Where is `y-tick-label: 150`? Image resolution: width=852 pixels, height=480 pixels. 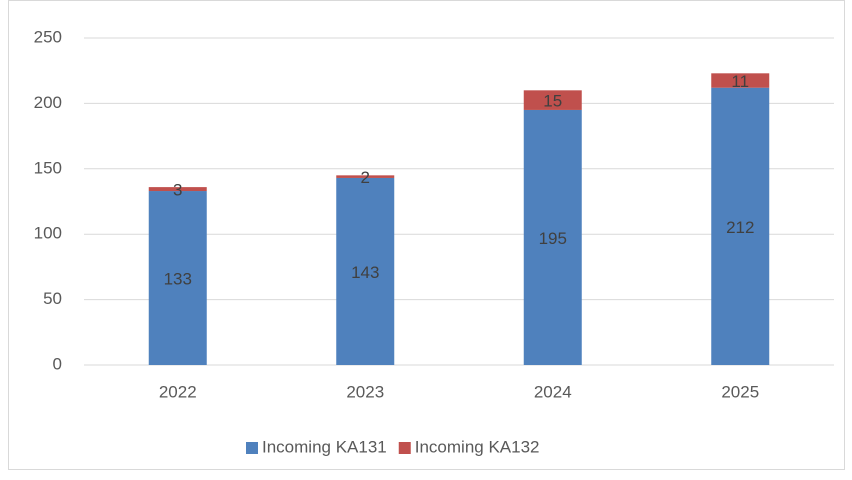 y-tick-label: 150 is located at coordinates (48, 167).